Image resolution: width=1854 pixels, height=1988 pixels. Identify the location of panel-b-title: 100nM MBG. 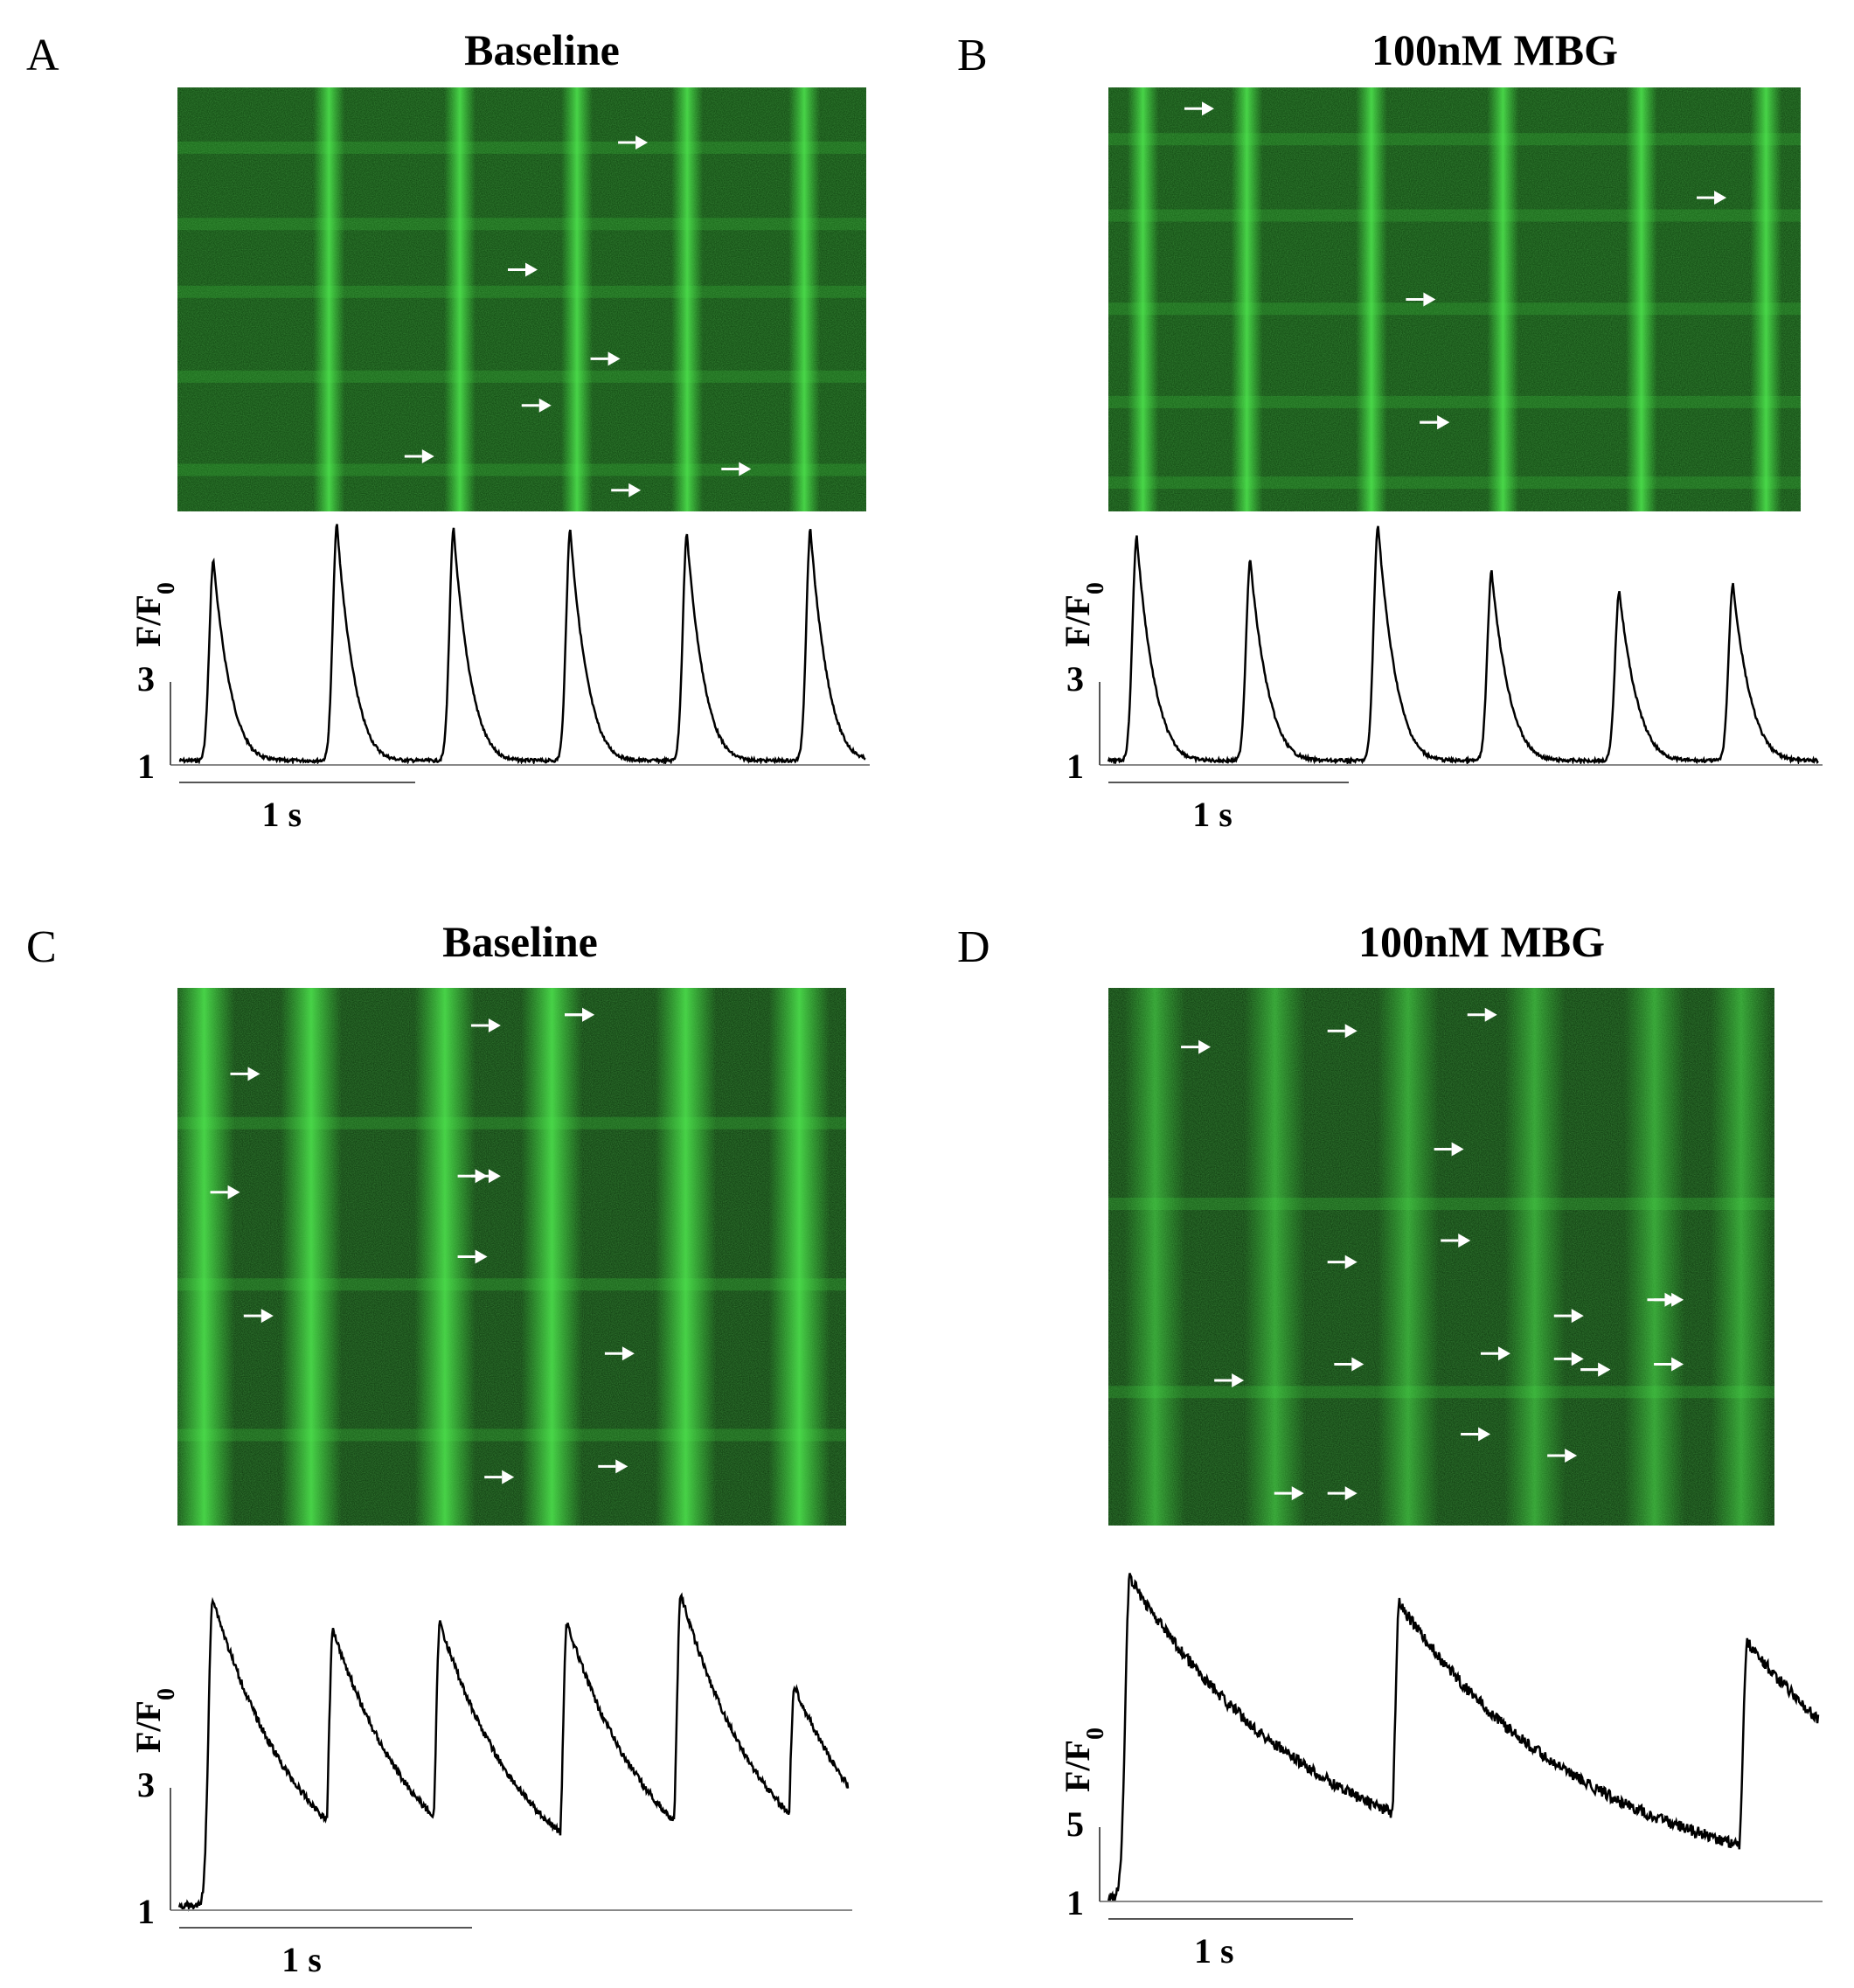
(1494, 49).